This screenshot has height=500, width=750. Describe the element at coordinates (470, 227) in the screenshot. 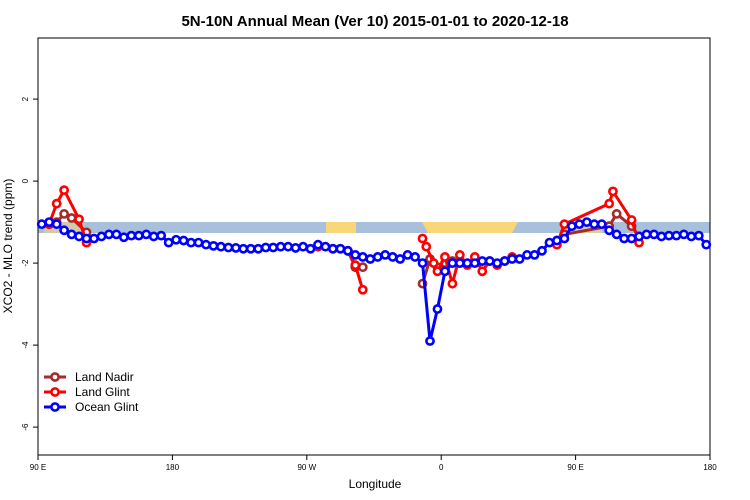

I see `land-strip` at that location.